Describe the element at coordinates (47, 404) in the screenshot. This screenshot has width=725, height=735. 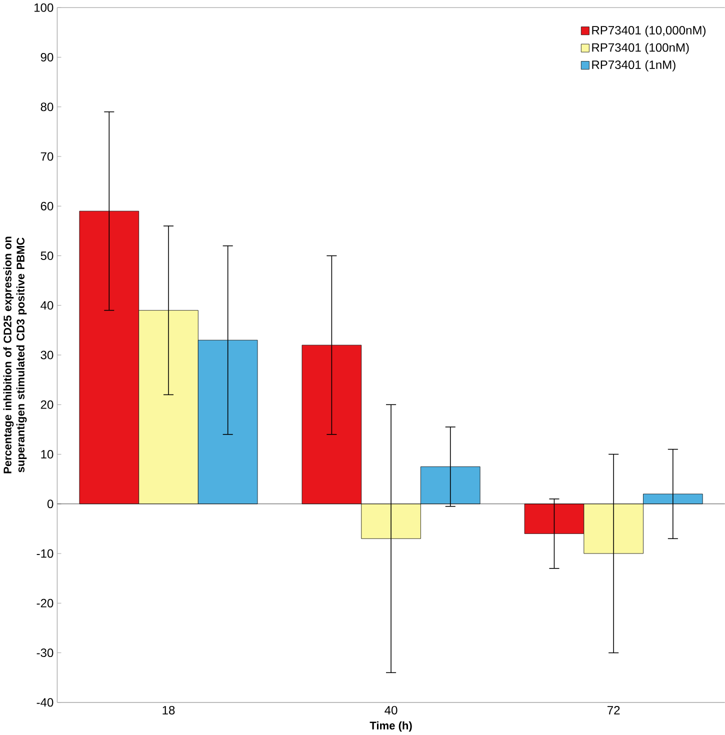
I see `y-tick-label: 20` at that location.